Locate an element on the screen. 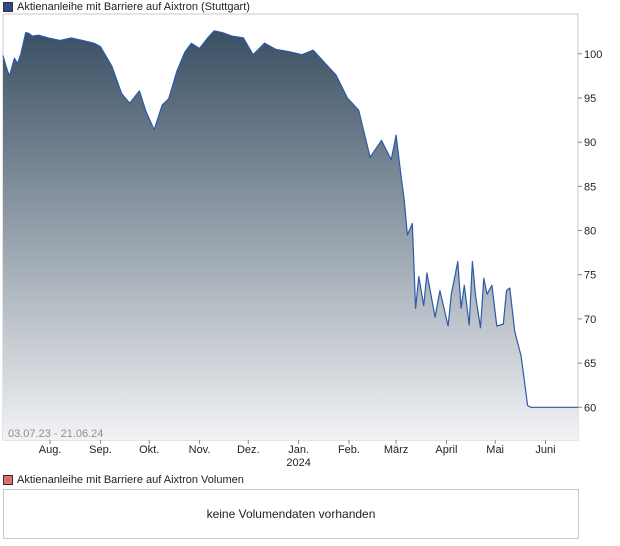  x-tick-label: Nov. is located at coordinates (200, 450).